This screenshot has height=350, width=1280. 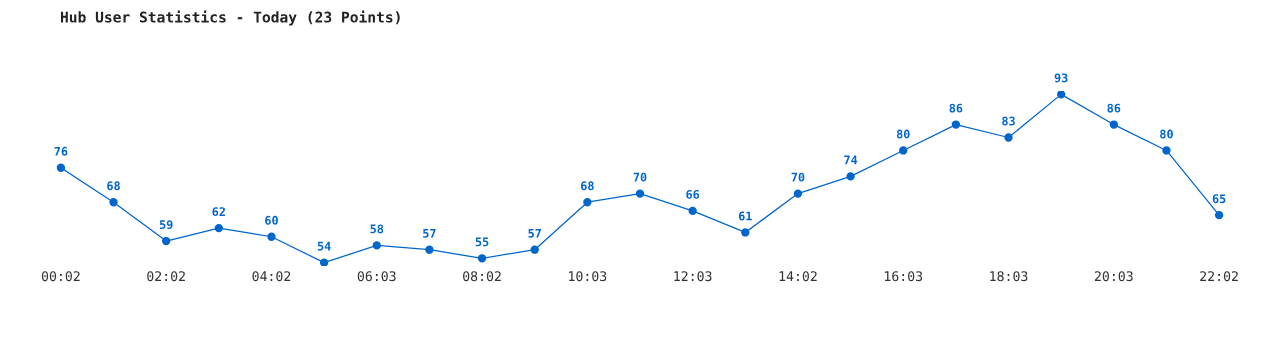 I want to click on data-label: 74, so click(x=851, y=160).